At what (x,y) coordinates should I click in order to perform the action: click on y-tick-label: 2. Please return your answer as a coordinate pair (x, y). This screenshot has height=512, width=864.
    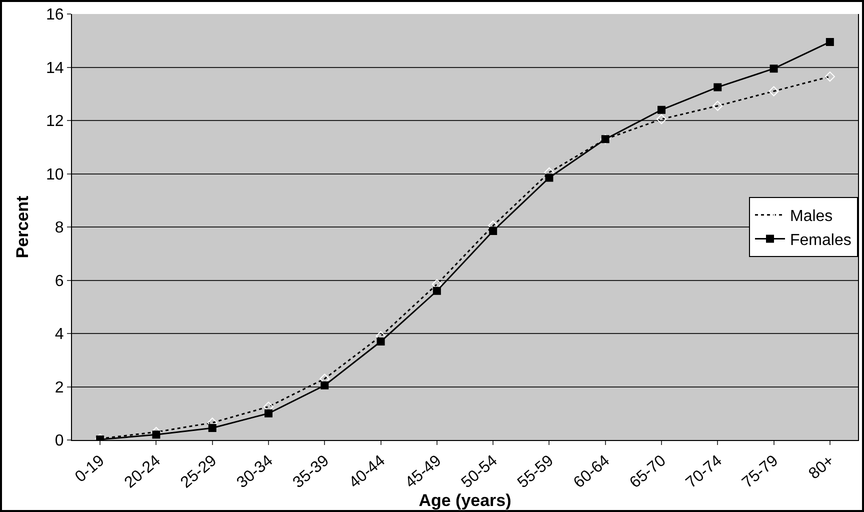
    Looking at the image, I should click on (59, 387).